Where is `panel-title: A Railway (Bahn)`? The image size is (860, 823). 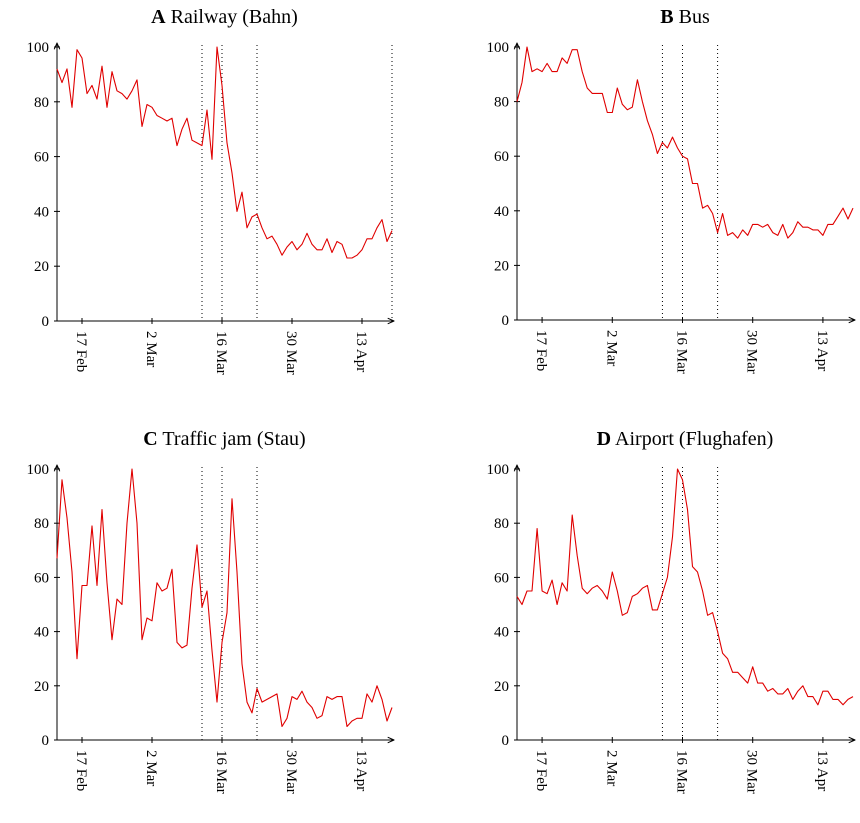
panel-title: A Railway (Bahn) is located at coordinates (224, 17).